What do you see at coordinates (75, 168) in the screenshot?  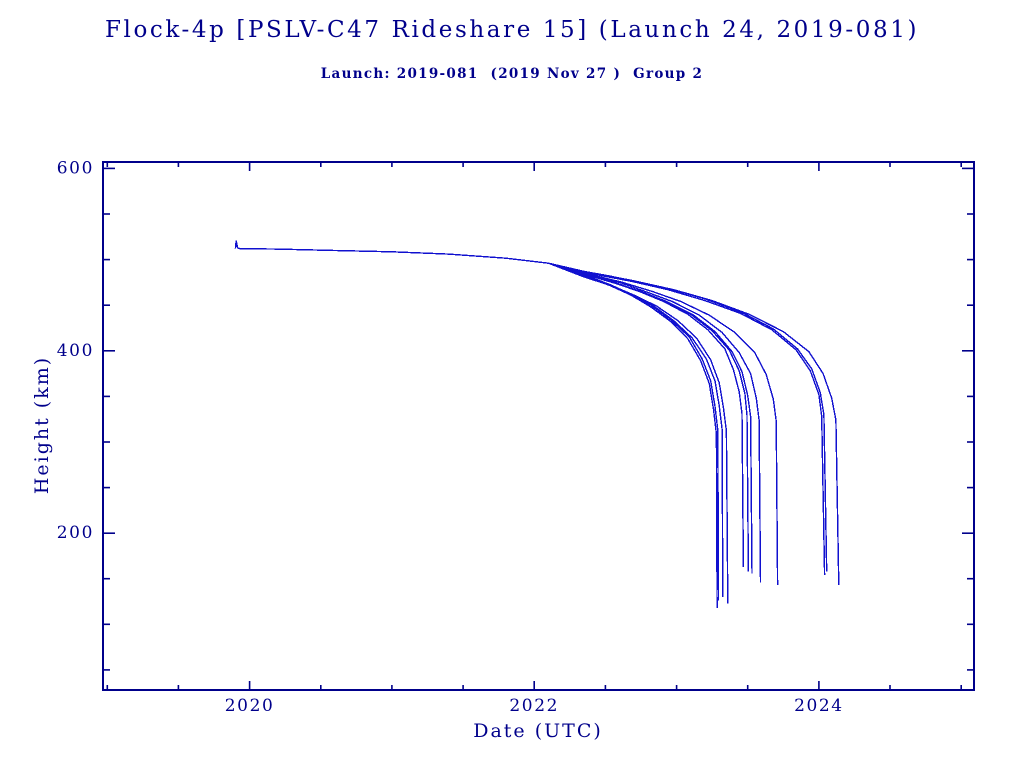 I see `y-tick-label: 600` at bounding box center [75, 168].